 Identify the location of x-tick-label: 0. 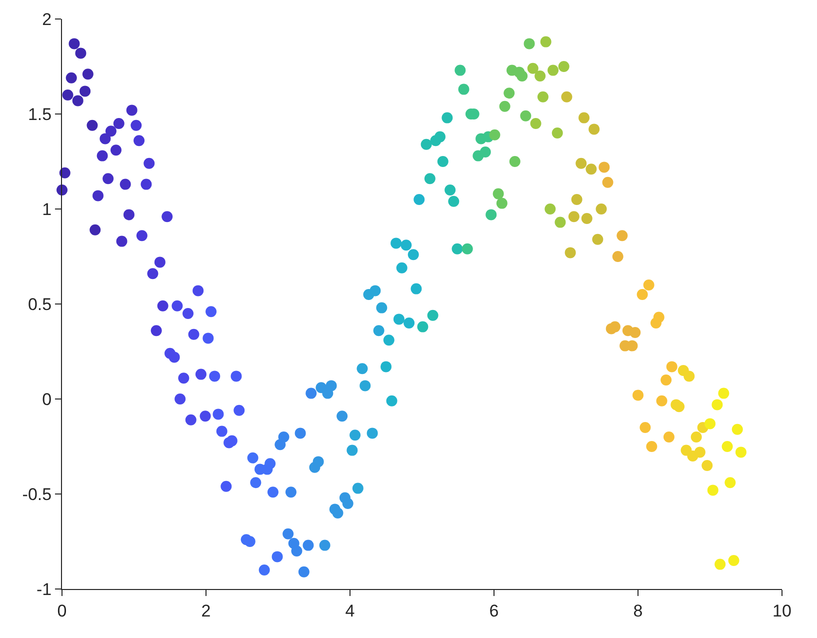
(62, 610).